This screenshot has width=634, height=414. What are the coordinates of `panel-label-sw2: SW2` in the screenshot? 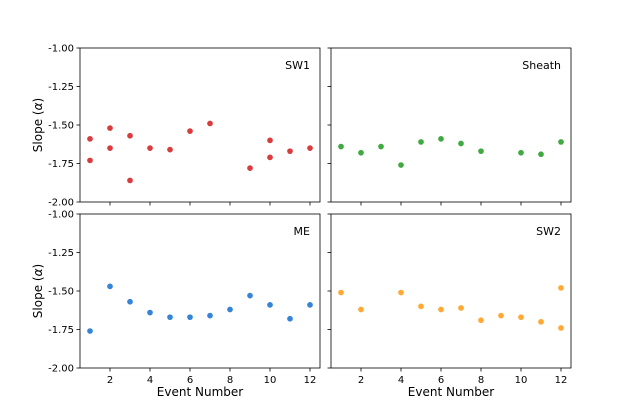 It's located at (548, 231).